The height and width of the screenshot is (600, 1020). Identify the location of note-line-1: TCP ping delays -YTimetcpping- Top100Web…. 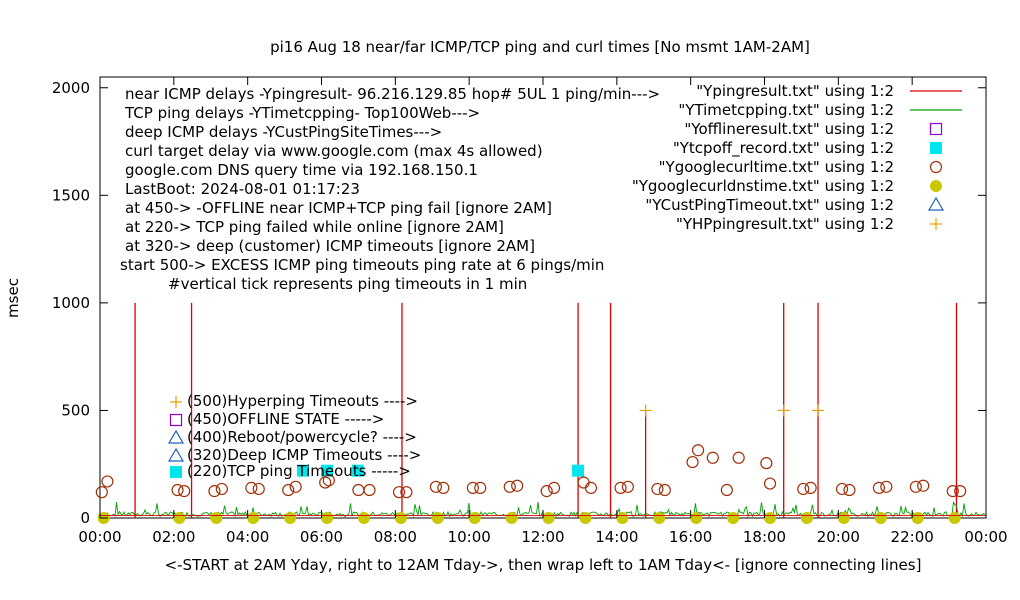
(302, 113).